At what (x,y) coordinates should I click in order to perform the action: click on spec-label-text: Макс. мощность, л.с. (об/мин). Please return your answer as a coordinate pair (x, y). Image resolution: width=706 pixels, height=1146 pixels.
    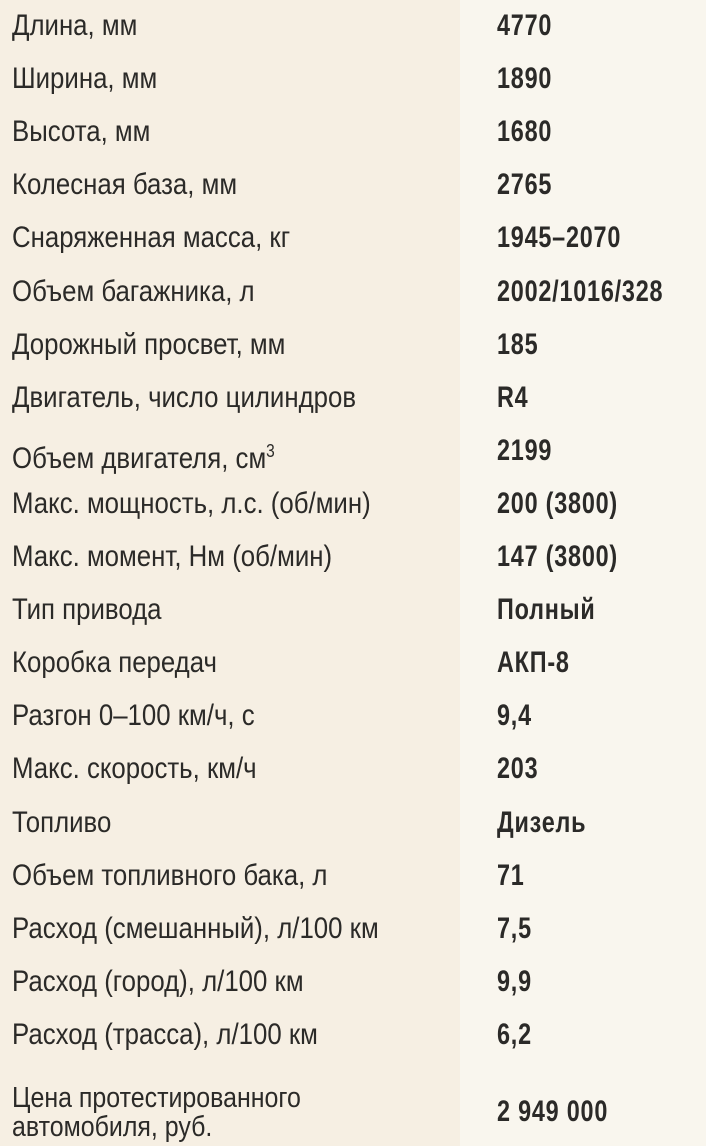
    Looking at the image, I should click on (191, 503).